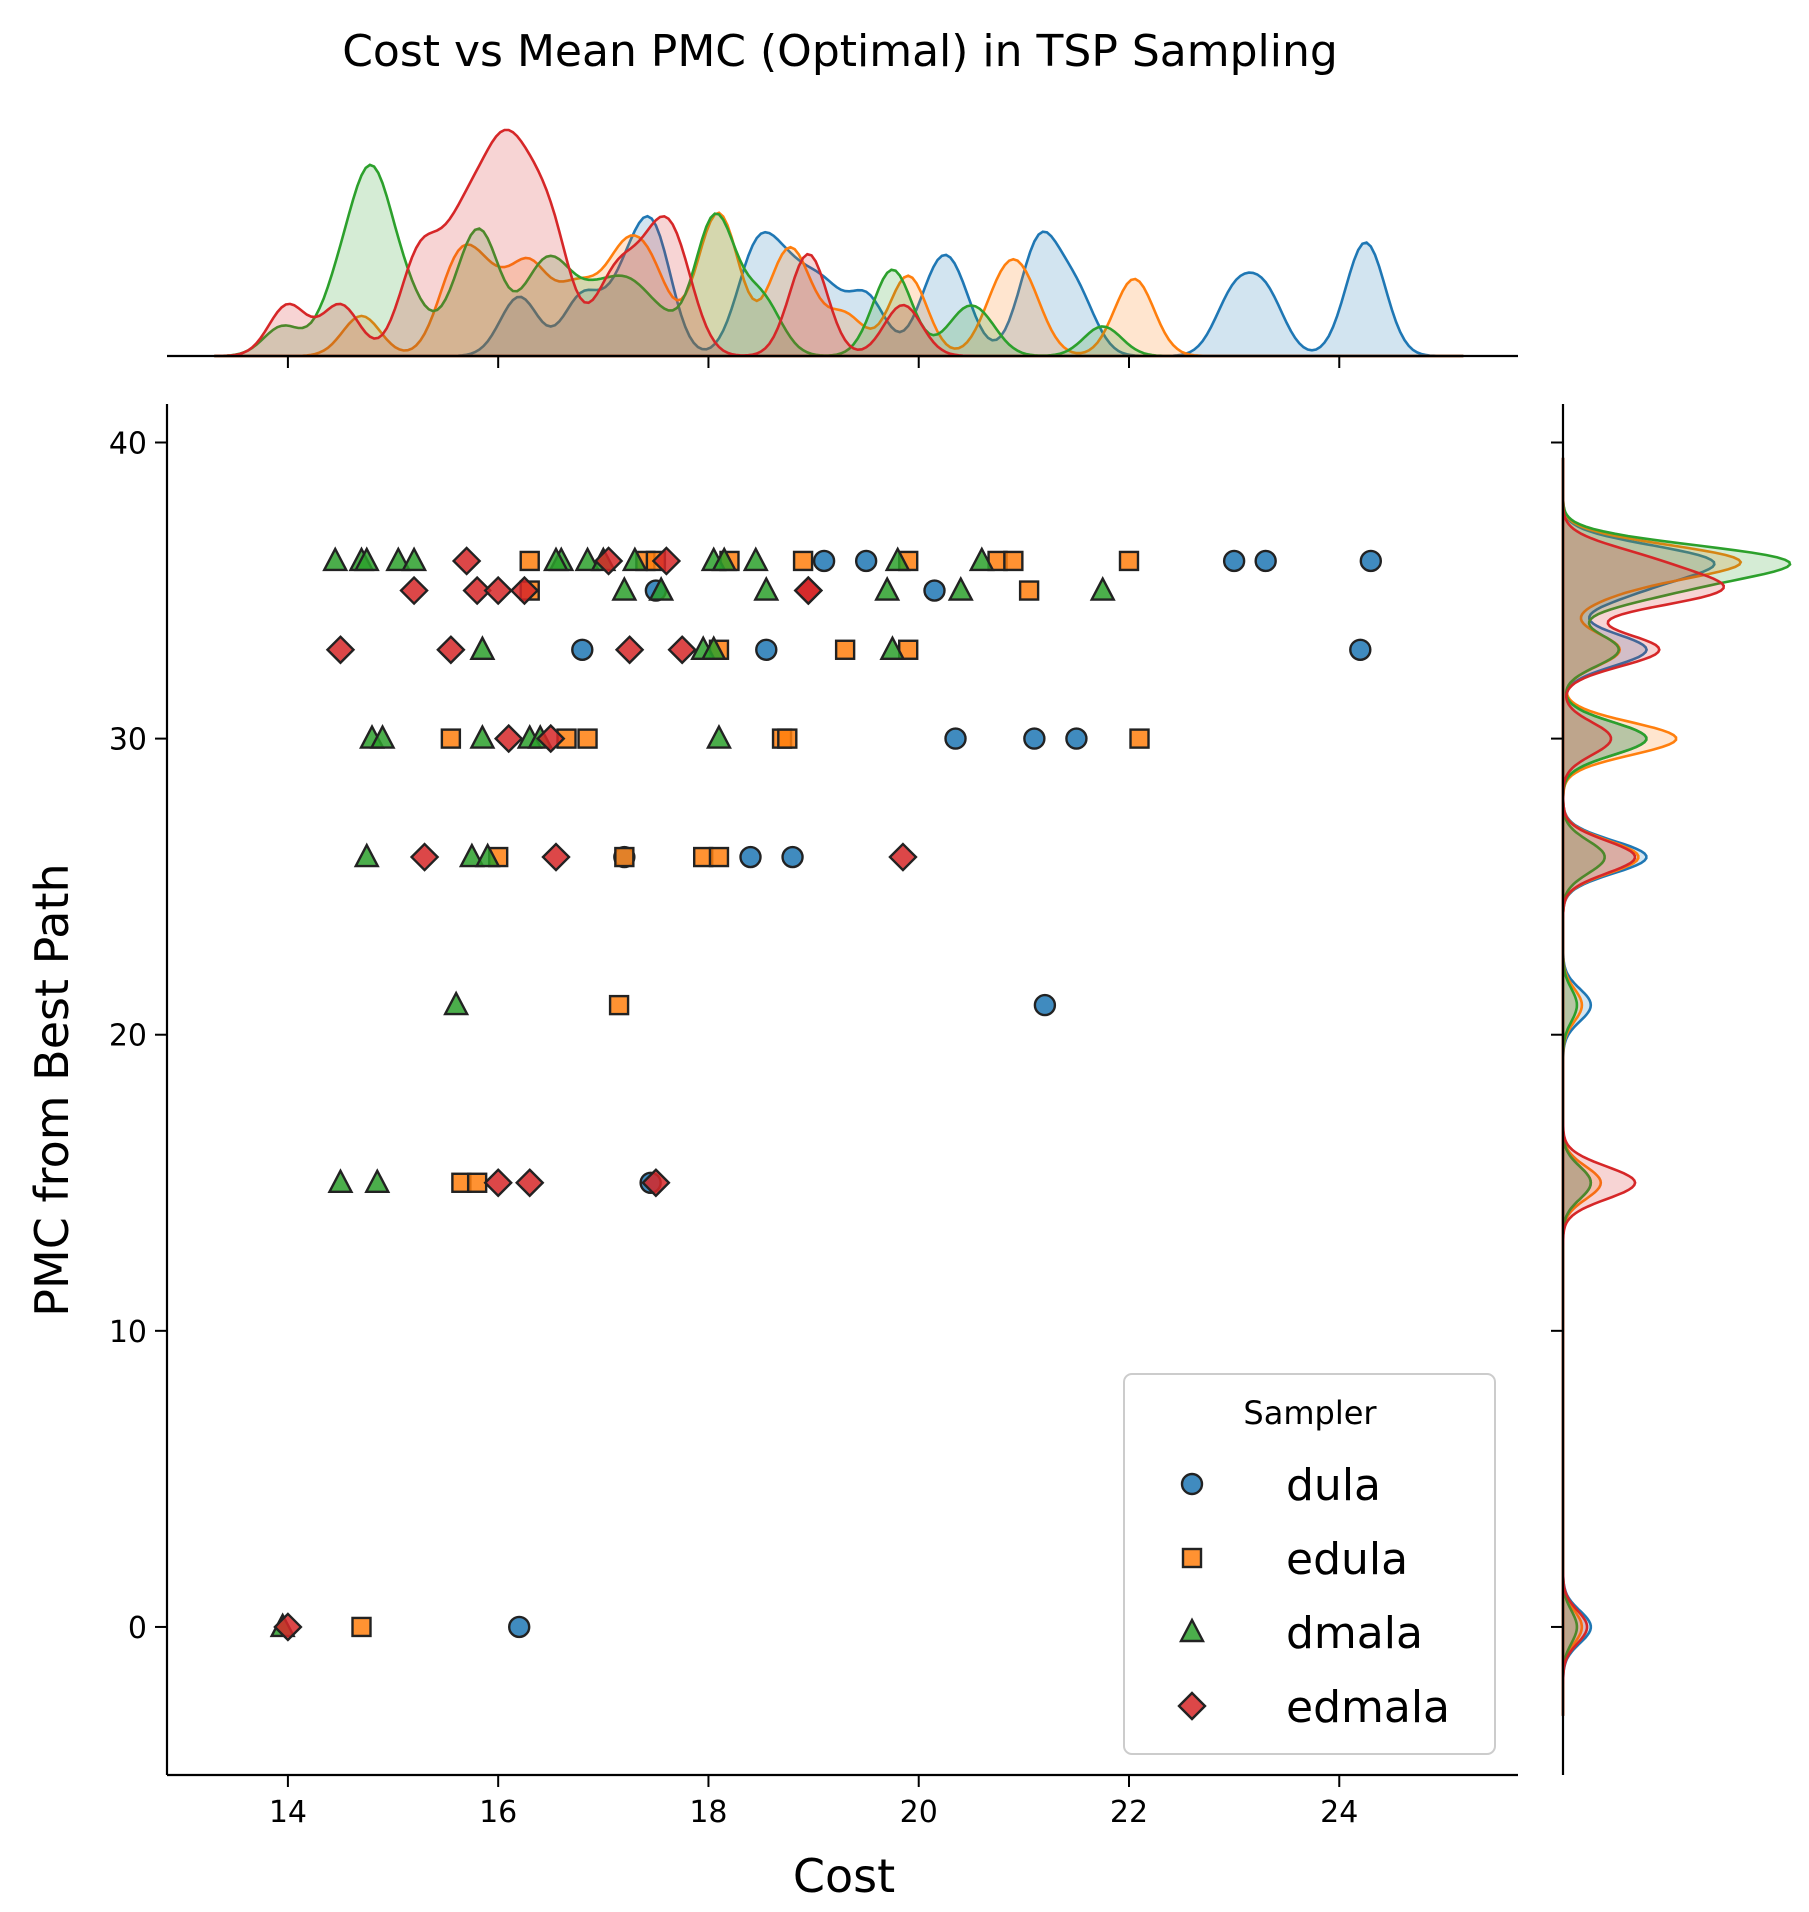  I want to click on x-axis-label: Cost, so click(844, 1876).